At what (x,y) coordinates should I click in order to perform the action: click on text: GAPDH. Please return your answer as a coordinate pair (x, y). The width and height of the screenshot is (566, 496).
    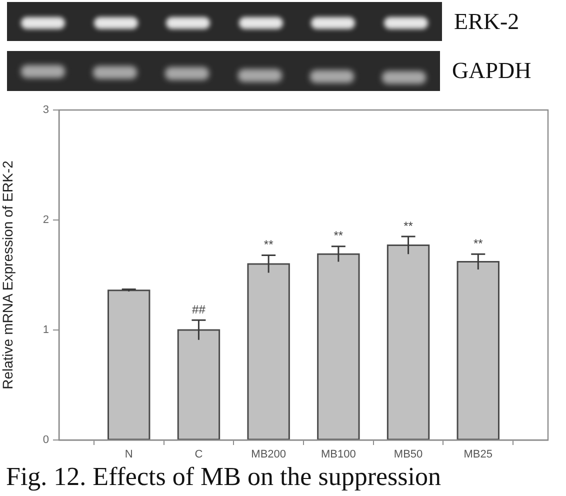
    Looking at the image, I should click on (492, 71).